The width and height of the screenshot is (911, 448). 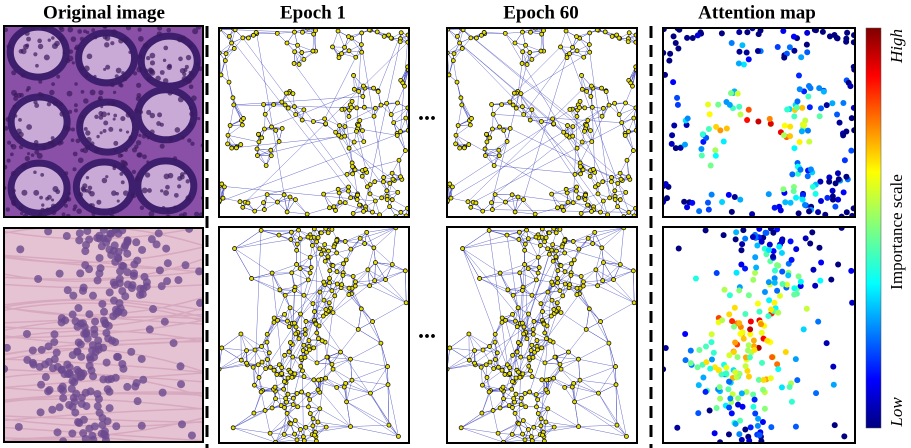 What do you see at coordinates (39, 188) in the screenshot?
I see `gland` at bounding box center [39, 188].